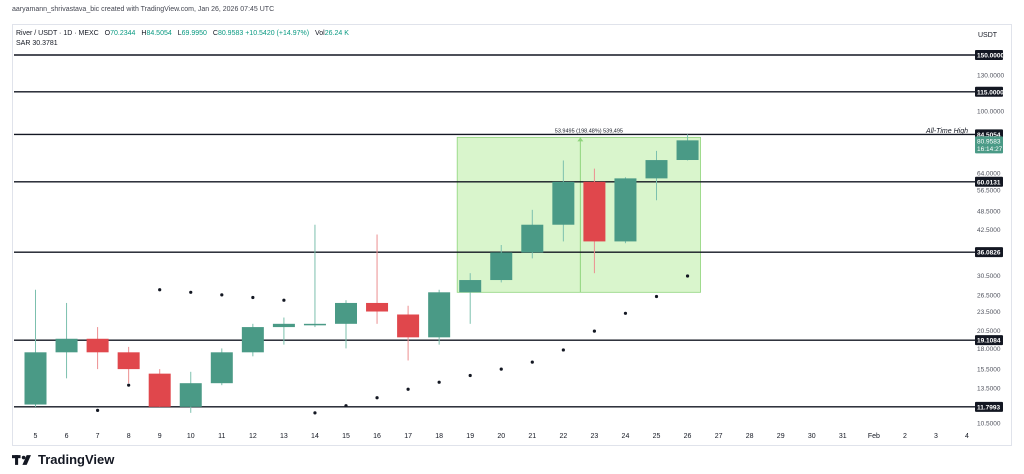  Describe the element at coordinates (21, 459) in the screenshot. I see `tradingview-logo-icon` at that location.